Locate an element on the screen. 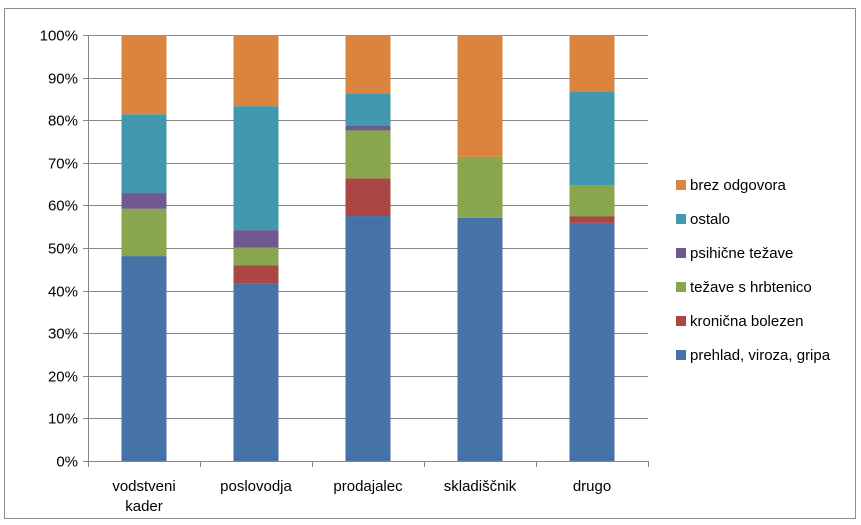 The image size is (861, 525). legend-label: prehlad, viroza, gripa is located at coordinates (760, 355).